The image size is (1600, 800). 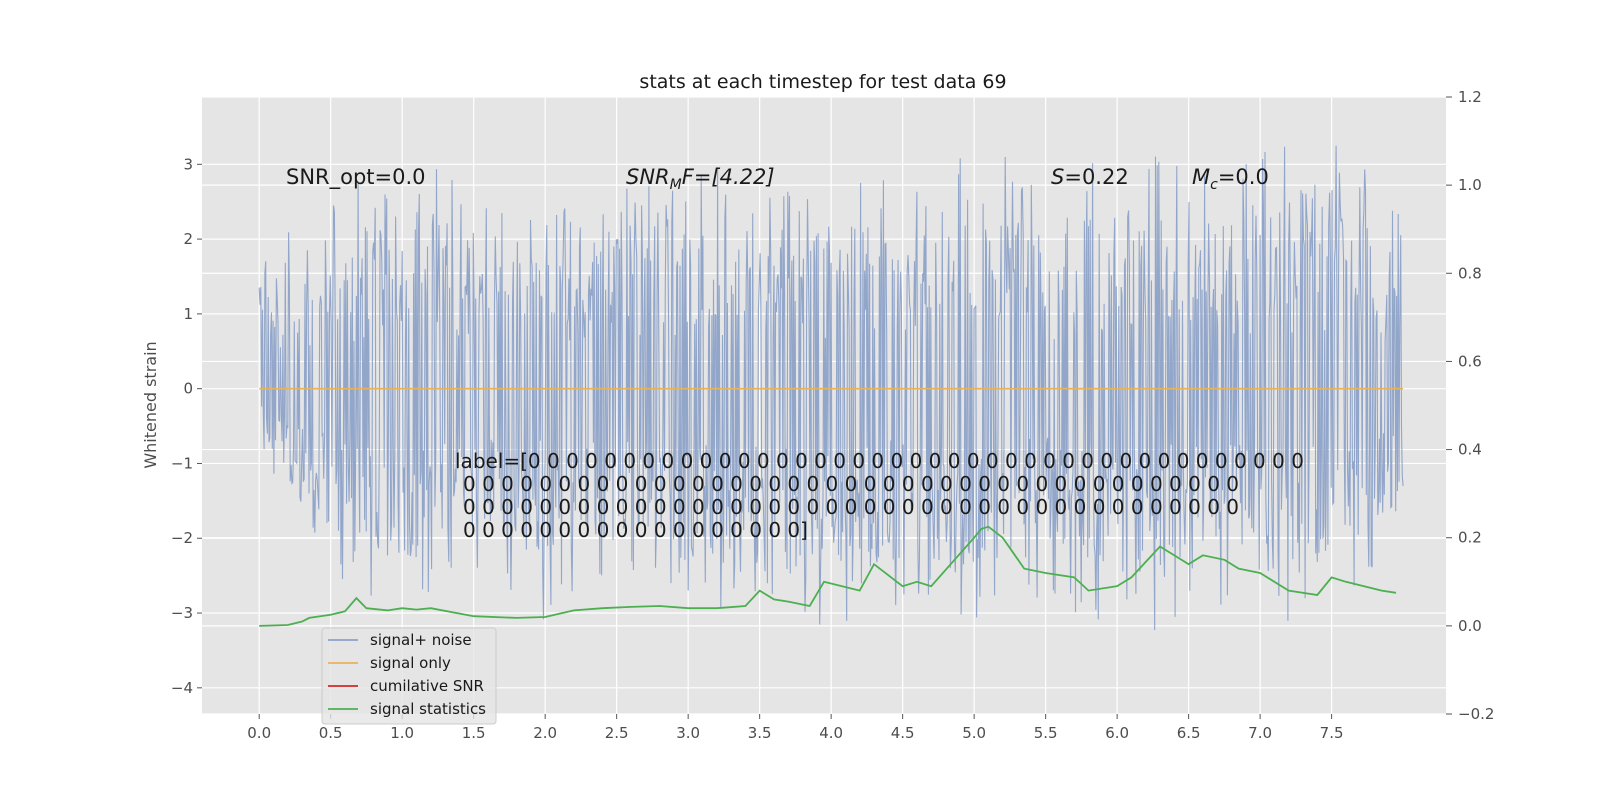 I want to click on annotation-mc: Mc=0.0, so click(x=1230, y=179).